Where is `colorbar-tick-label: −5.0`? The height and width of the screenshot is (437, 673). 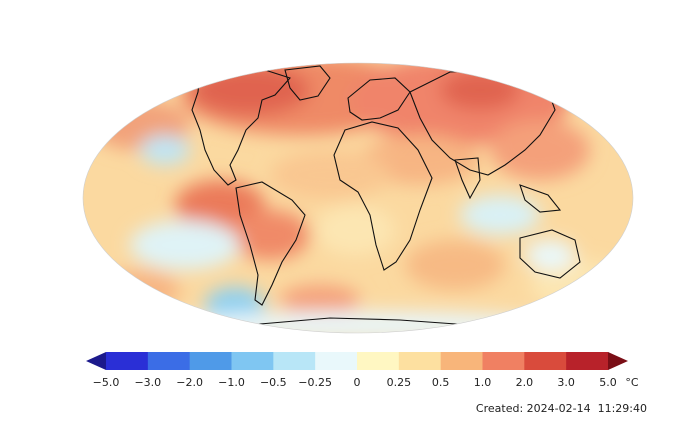
colorbar-tick-label: −5.0 is located at coordinates (106, 382).